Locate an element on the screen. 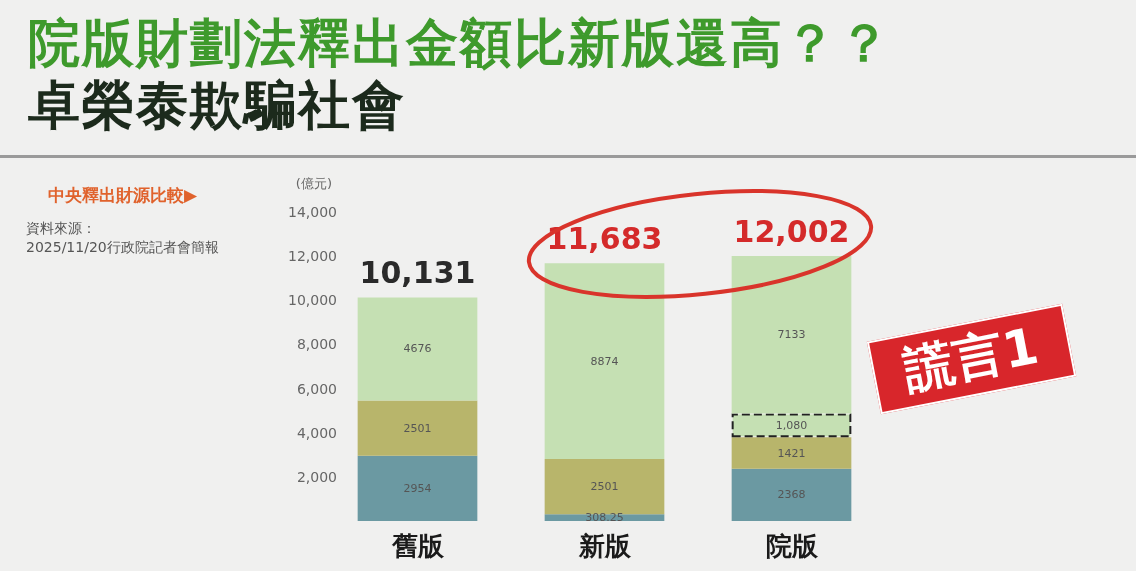  x-tick-label: 院版 is located at coordinates (792, 546).